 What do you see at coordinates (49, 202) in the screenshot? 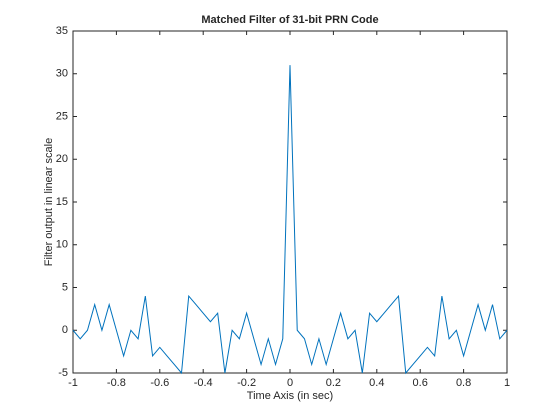
I see `y-axis-label: Filter output in linear scale` at bounding box center [49, 202].